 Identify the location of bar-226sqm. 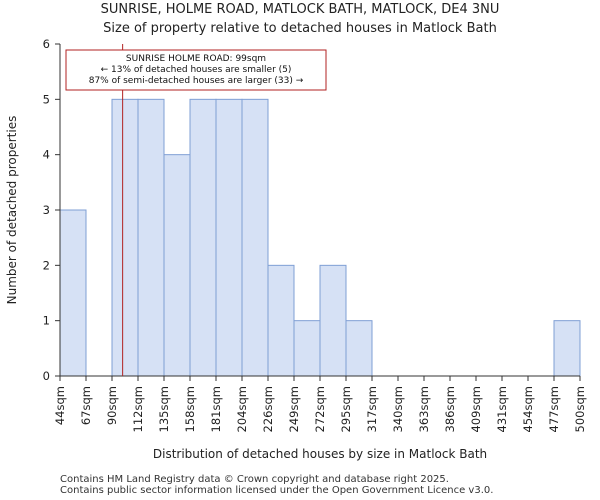
(281, 320).